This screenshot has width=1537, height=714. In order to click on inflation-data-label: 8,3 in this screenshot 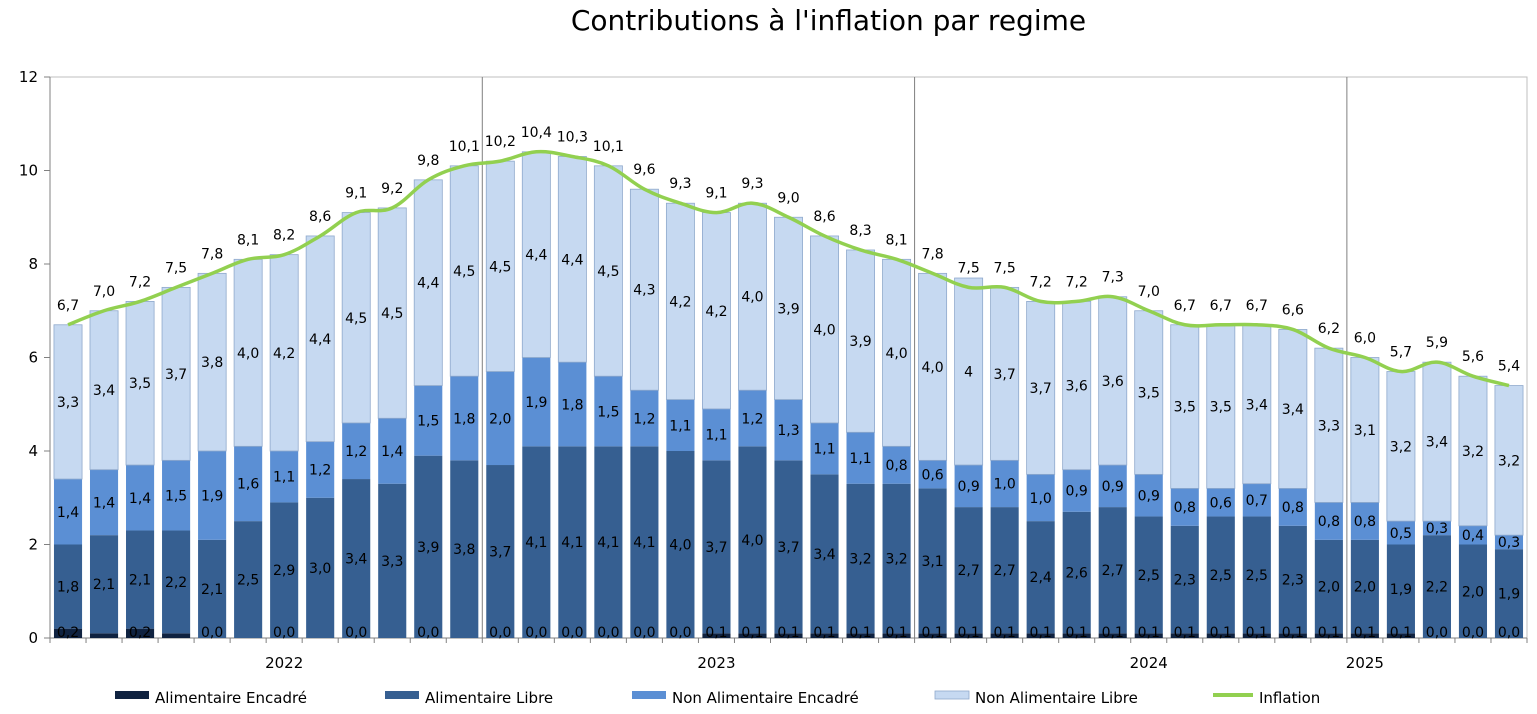, I will do `click(860, 231)`.